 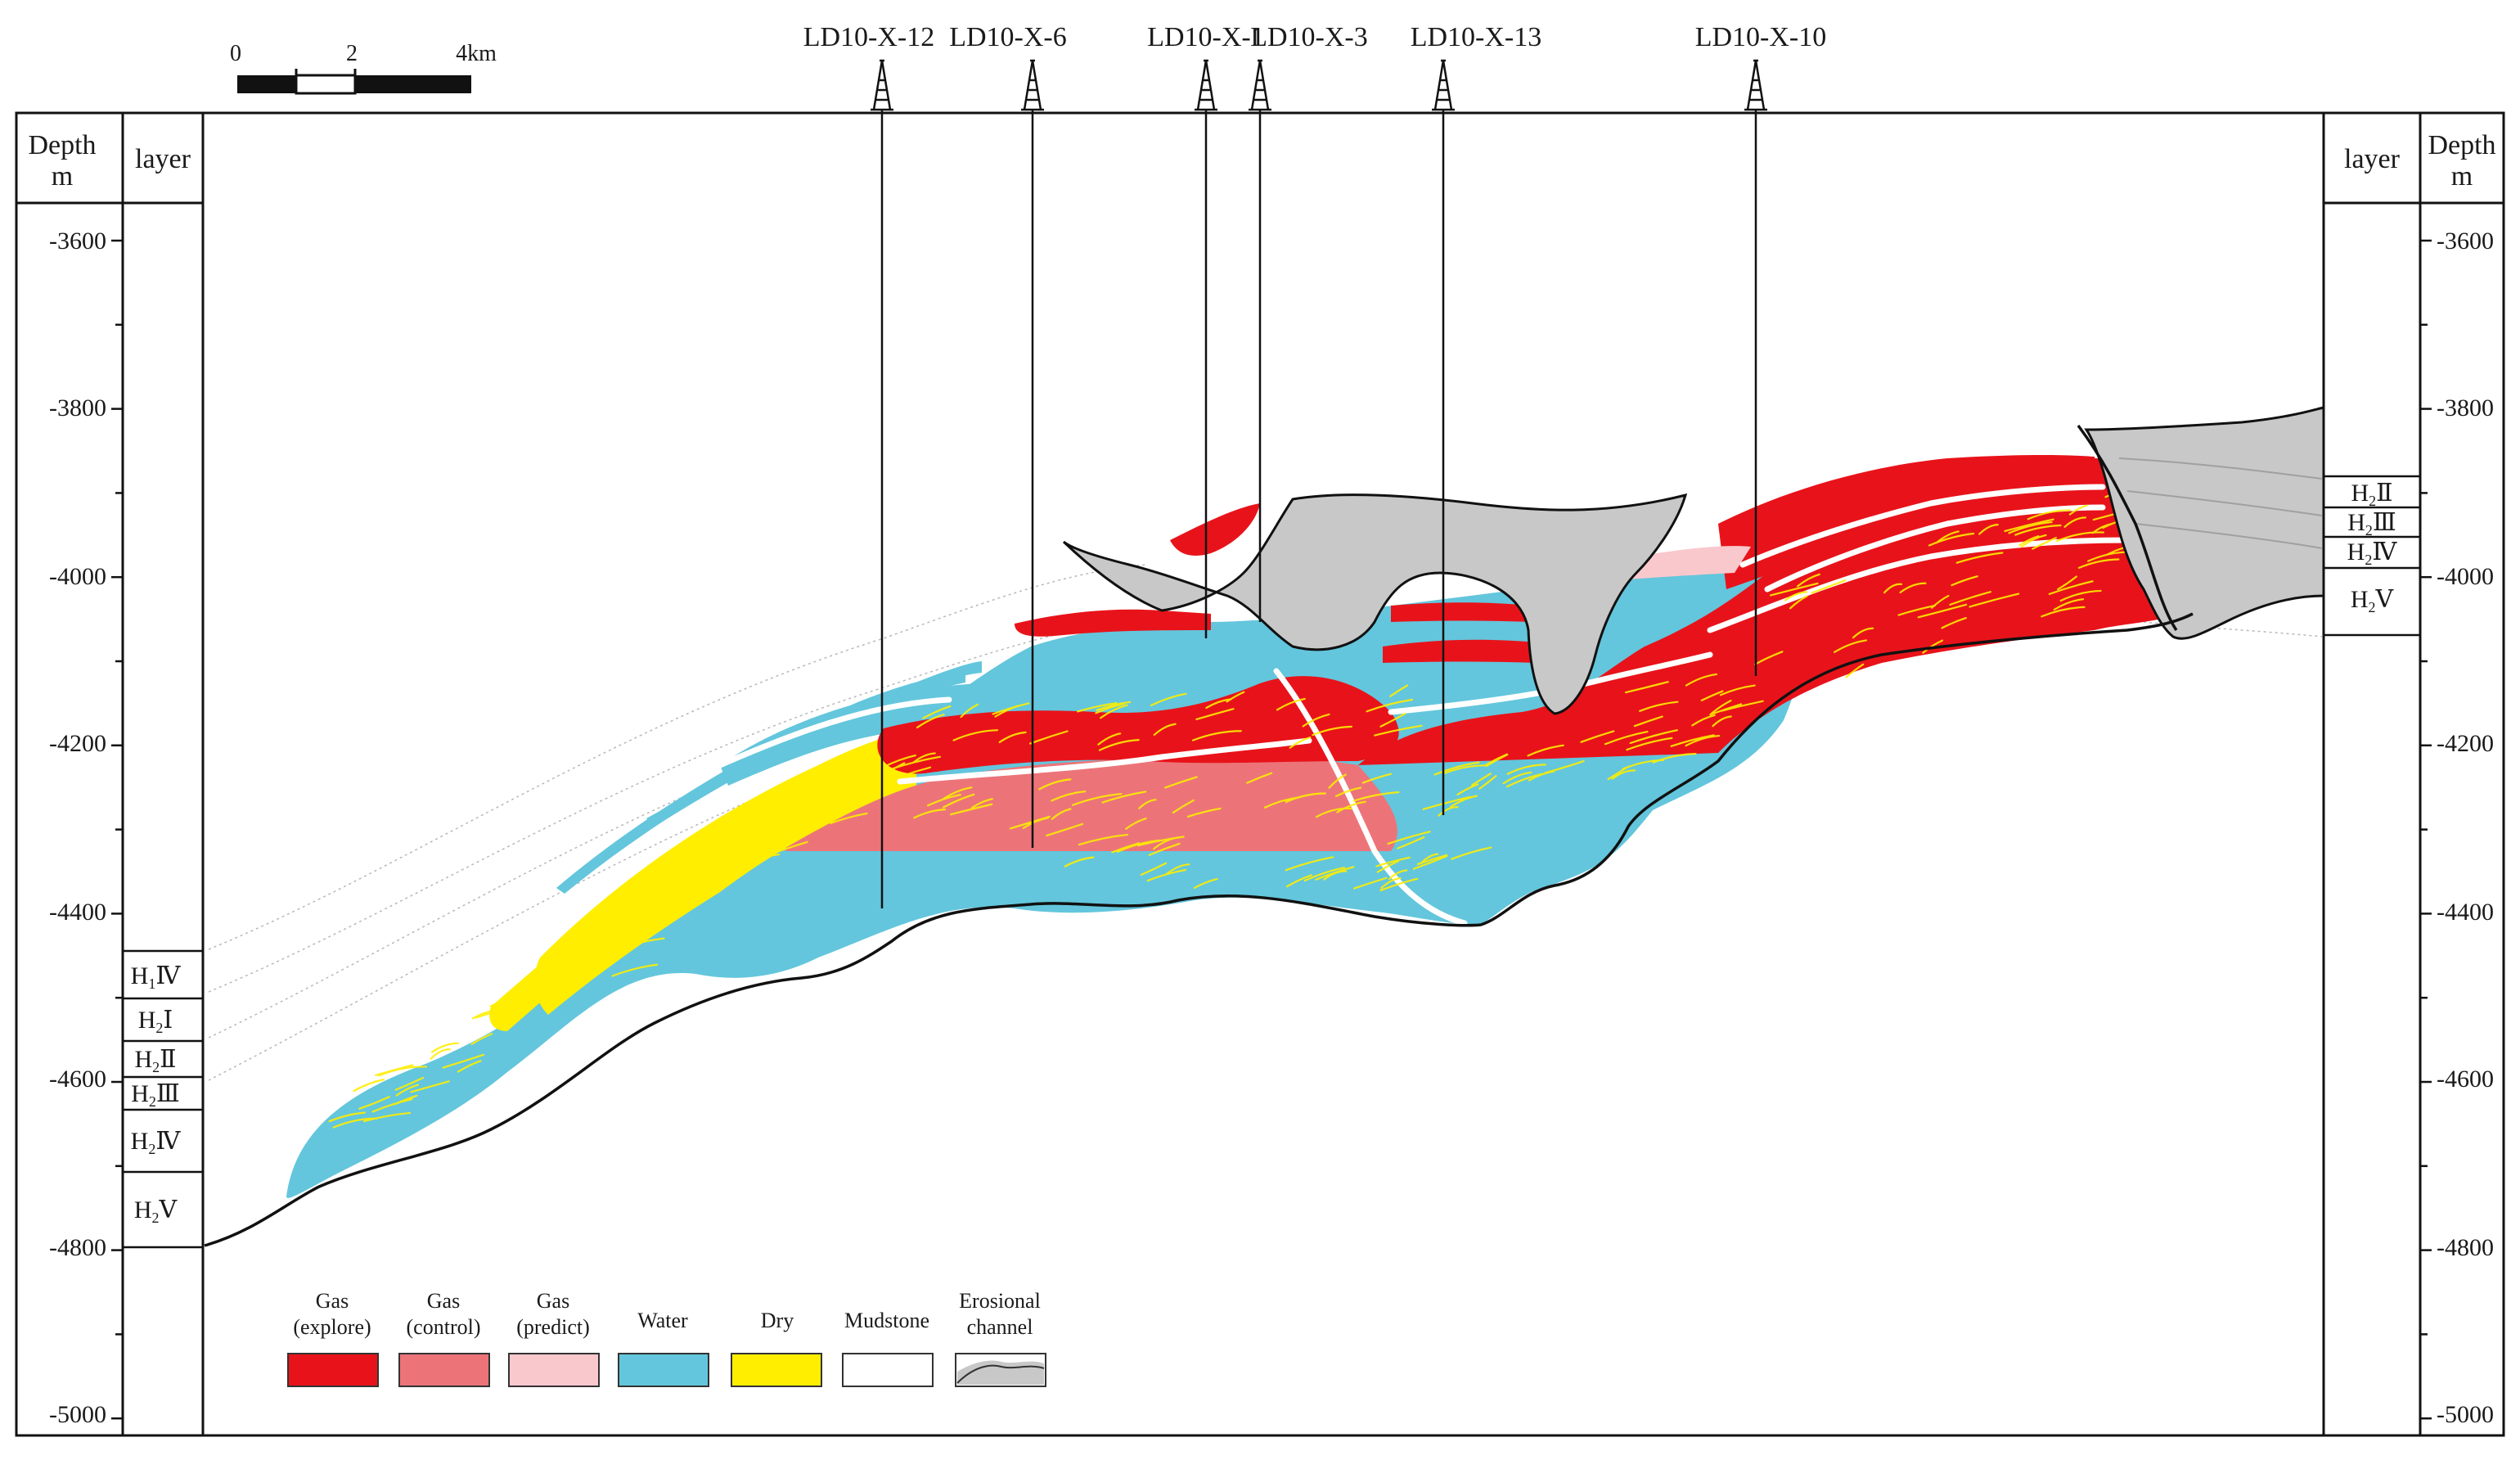 I want to click on scale-label-2: 2, so click(x=352, y=53).